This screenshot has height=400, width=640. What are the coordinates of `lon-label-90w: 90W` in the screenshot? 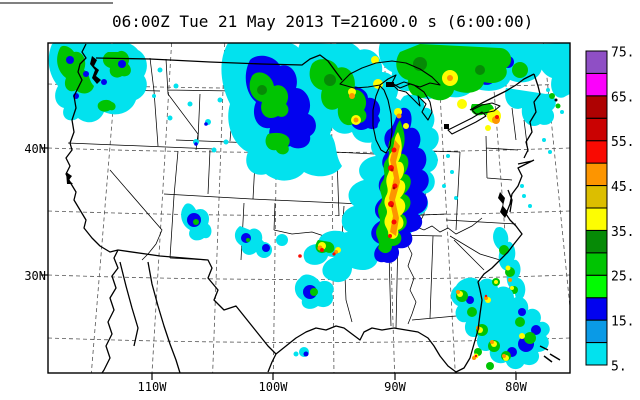 It's located at (395, 387).